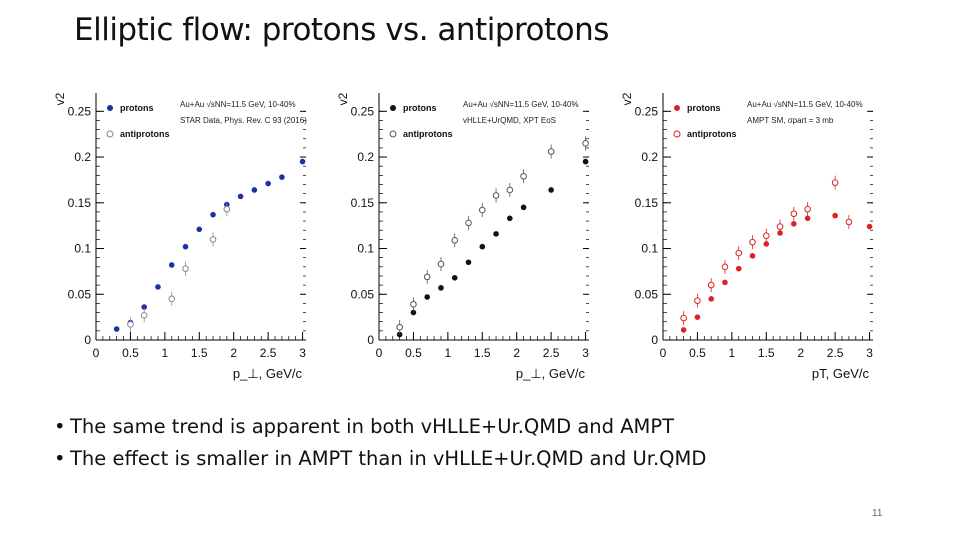  What do you see at coordinates (551, 373) in the screenshot?
I see `x-axis-label: p_⊥, GeV/c` at bounding box center [551, 373].